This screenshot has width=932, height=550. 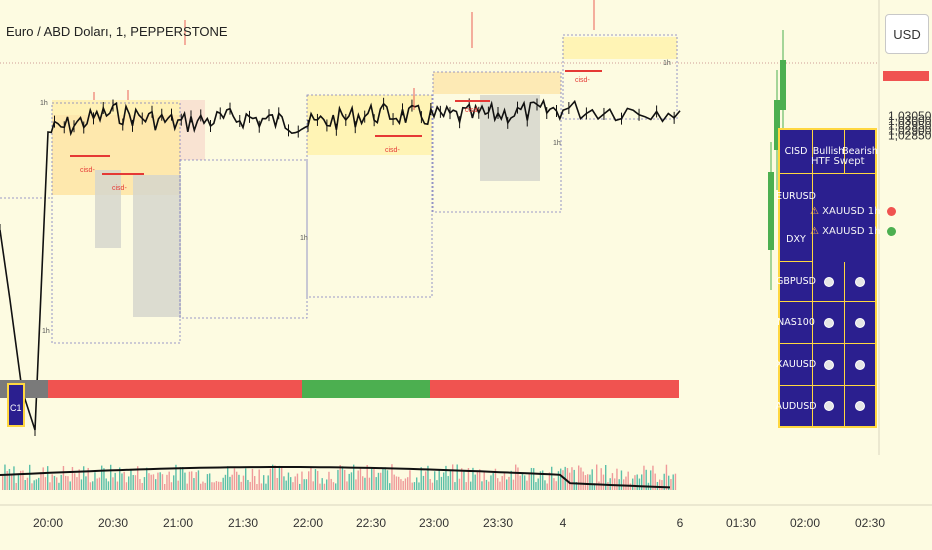 I want to click on warning-icon: ⚠, so click(x=814, y=231).